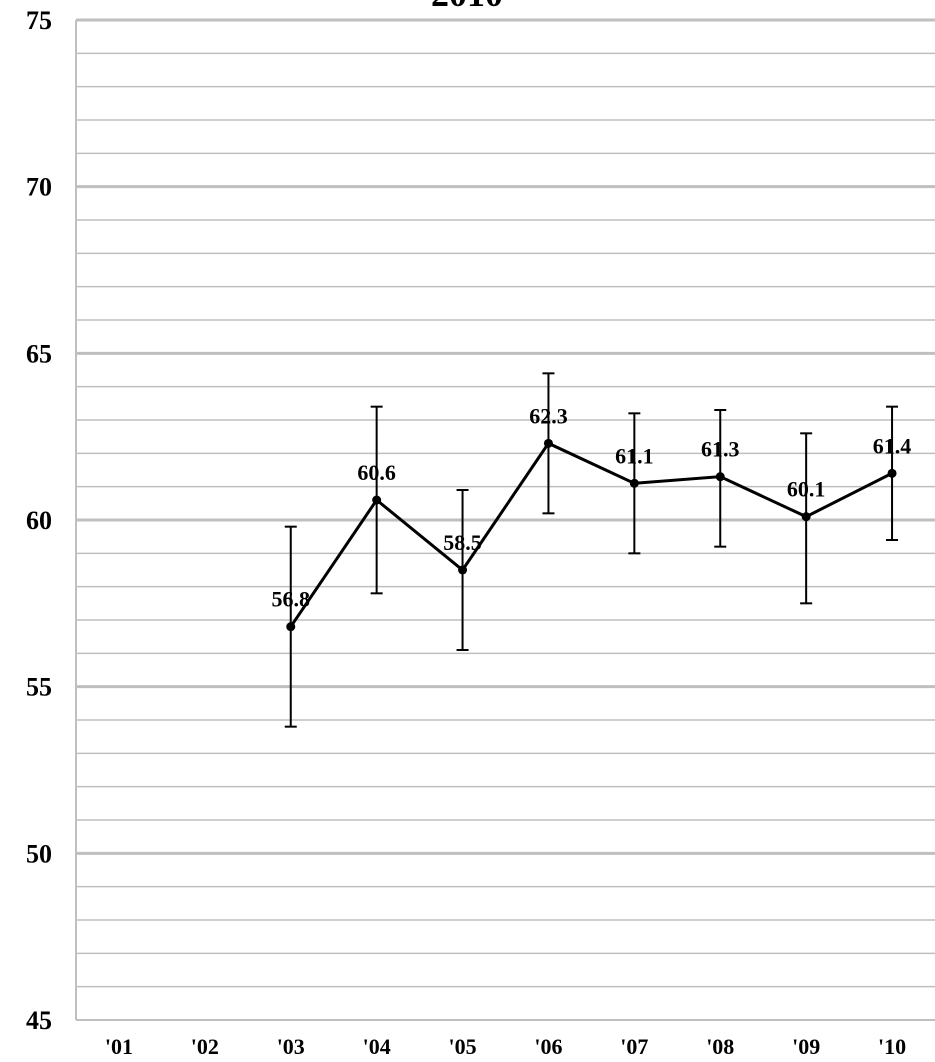 This screenshot has width=935, height=1062. I want to click on x-tick-label: '06, so click(548, 1046).